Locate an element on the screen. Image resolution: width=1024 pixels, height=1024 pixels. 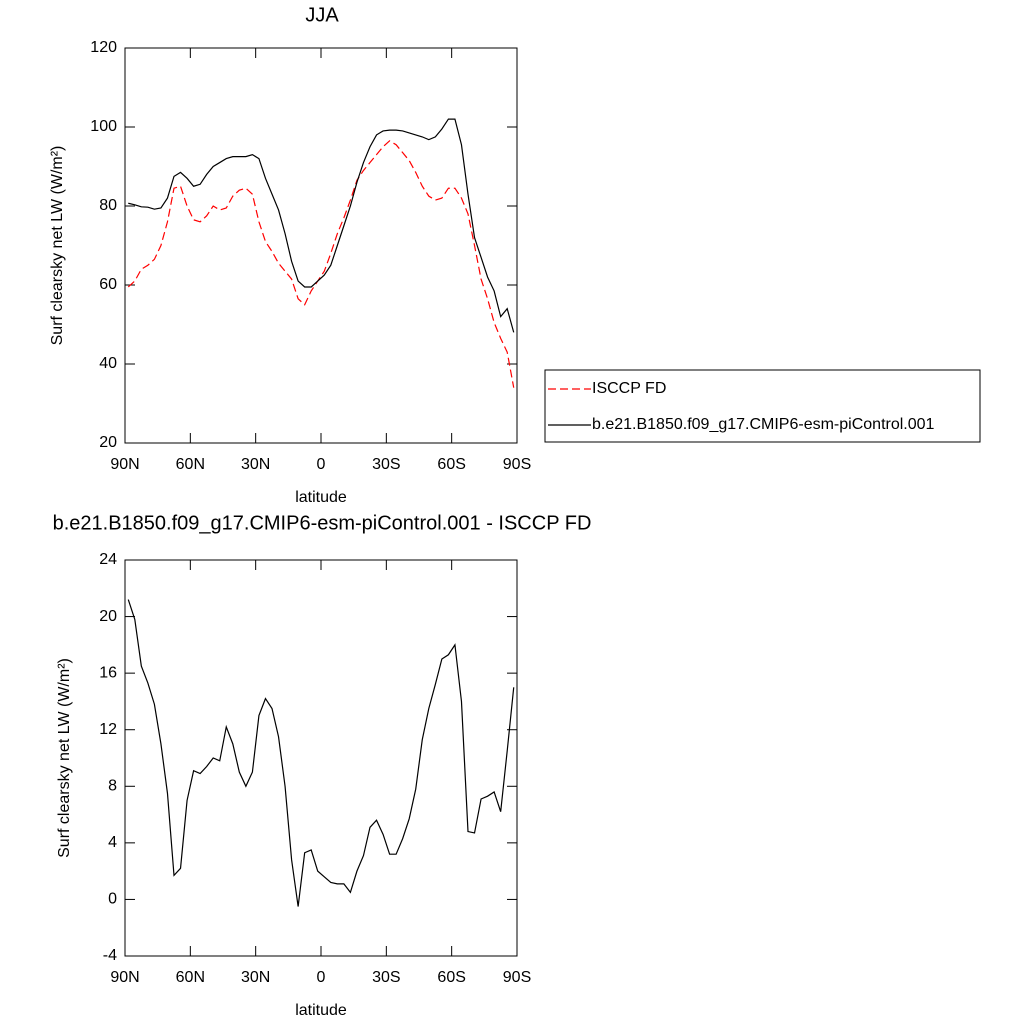
y-tick-label: 100 is located at coordinates (103, 126).